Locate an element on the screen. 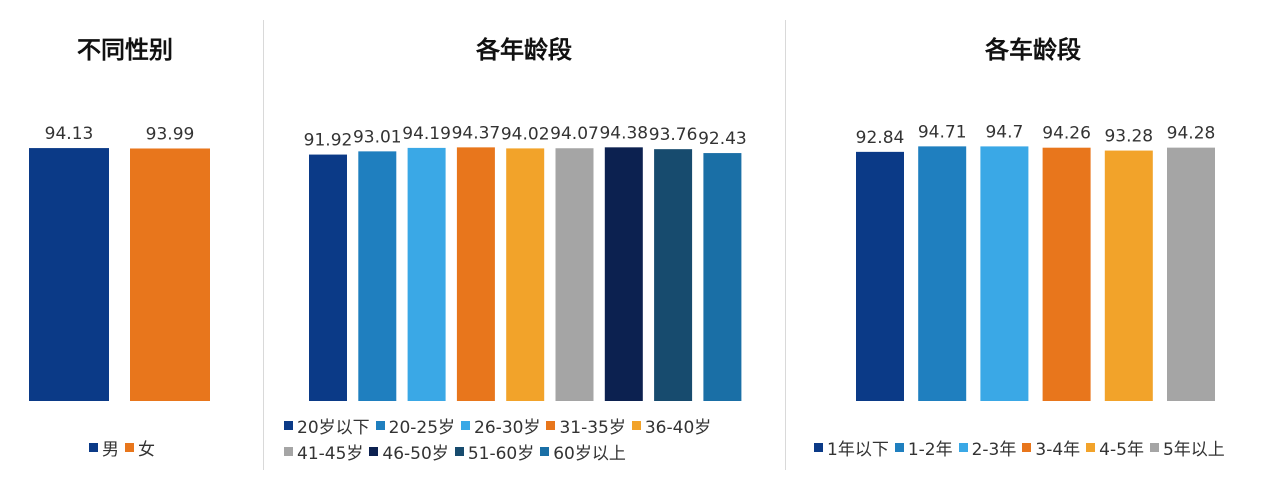  legend-label: 31-35岁 is located at coordinates (592, 427).